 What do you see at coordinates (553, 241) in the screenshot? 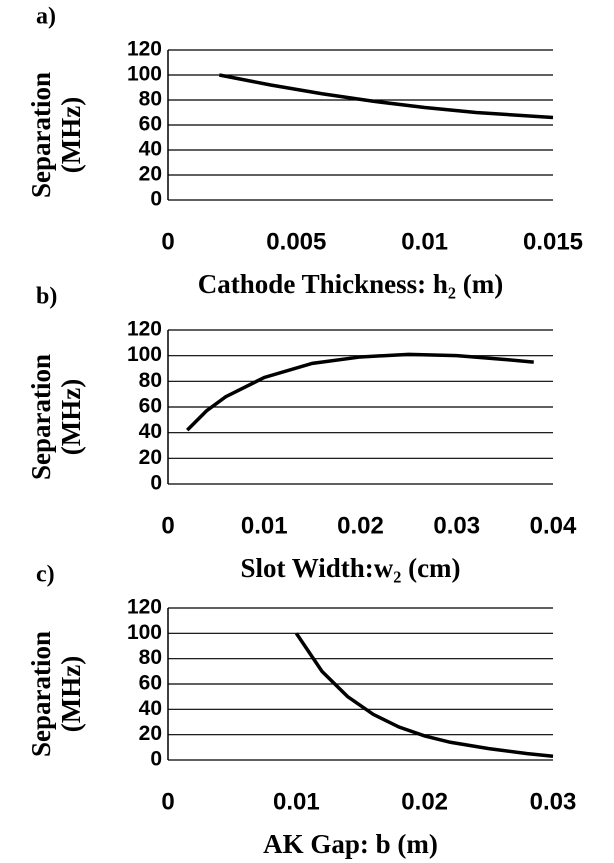
I see `x-tick-label: 0.015` at bounding box center [553, 241].